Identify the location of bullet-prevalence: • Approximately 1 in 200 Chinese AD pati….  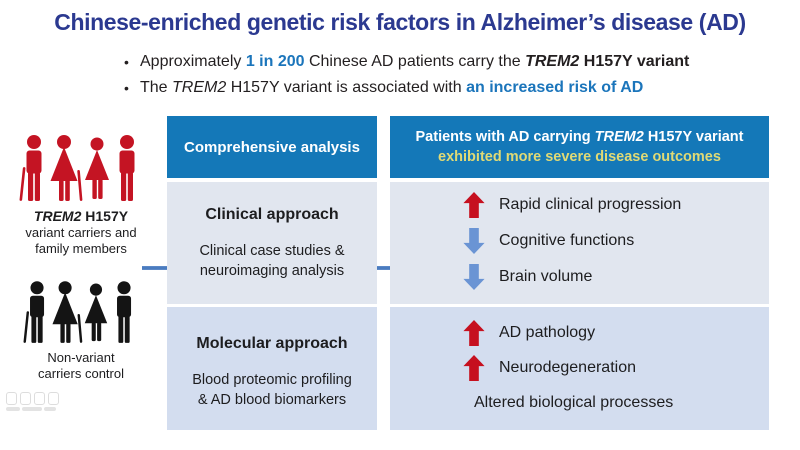
(444, 62).